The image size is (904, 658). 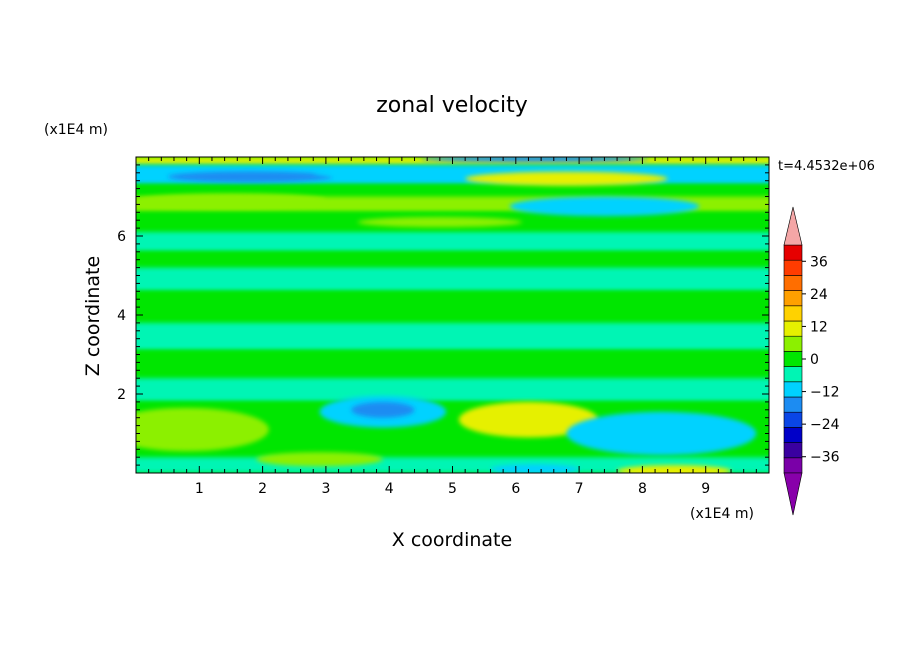 What do you see at coordinates (452, 489) in the screenshot?
I see `x-tick-label: 5` at bounding box center [452, 489].